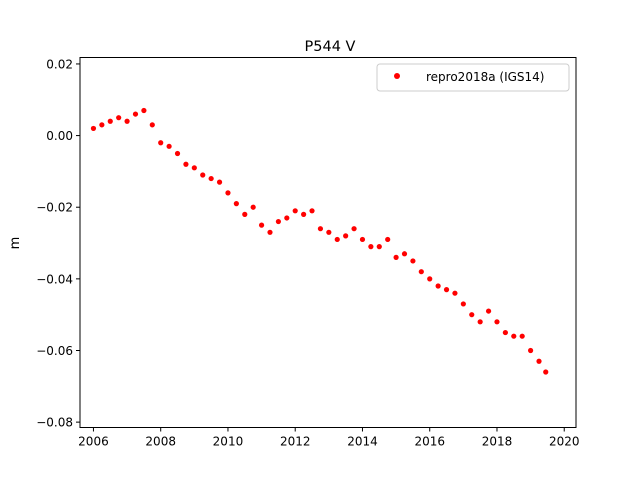  What do you see at coordinates (329, 438) in the screenshot?
I see `x-axis-ticks: 2006 2008 2010 2012 2014 2016 2018 2020` at bounding box center [329, 438].